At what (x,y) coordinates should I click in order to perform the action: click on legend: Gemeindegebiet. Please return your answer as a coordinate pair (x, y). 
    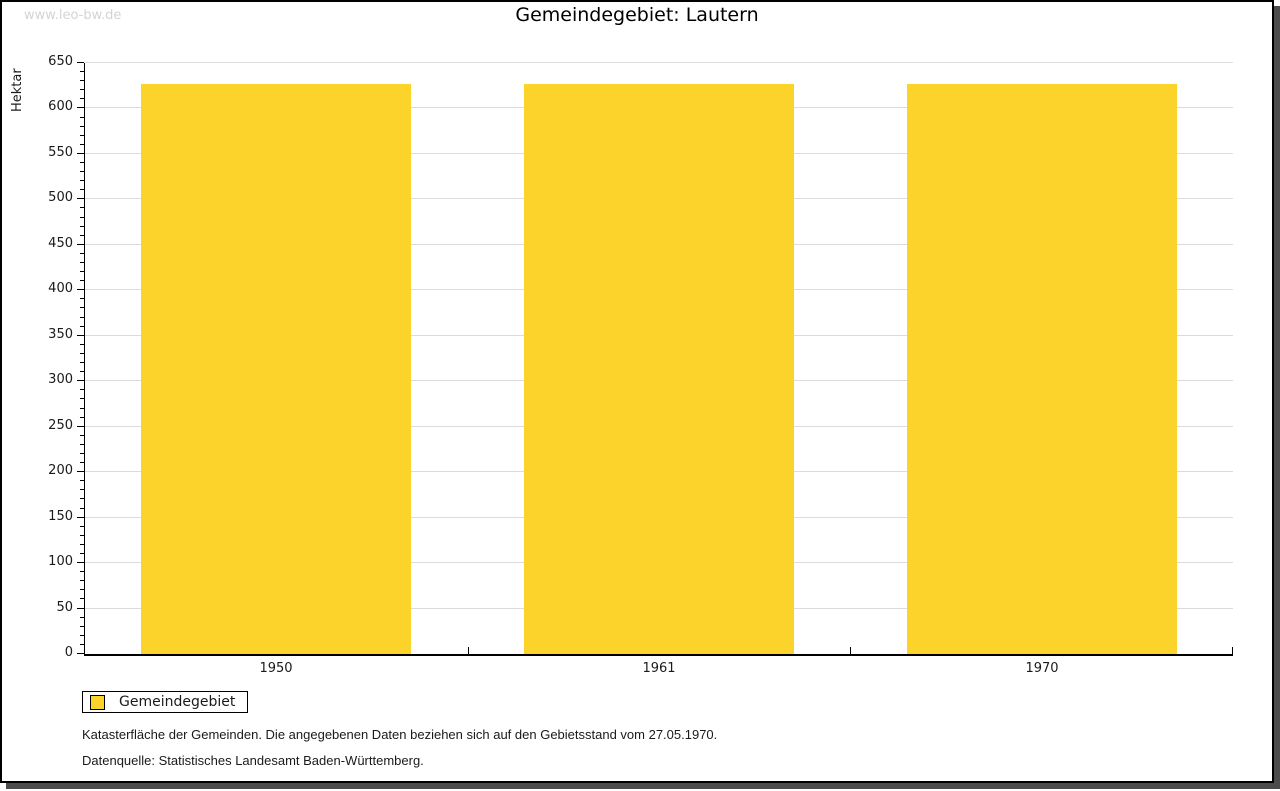
    Looking at the image, I should click on (165, 702).